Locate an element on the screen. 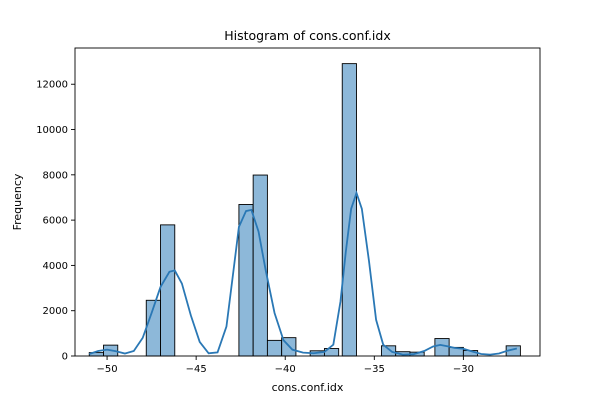 This screenshot has width=600, height=400. y-tick-label: 2000 is located at coordinates (55, 311).